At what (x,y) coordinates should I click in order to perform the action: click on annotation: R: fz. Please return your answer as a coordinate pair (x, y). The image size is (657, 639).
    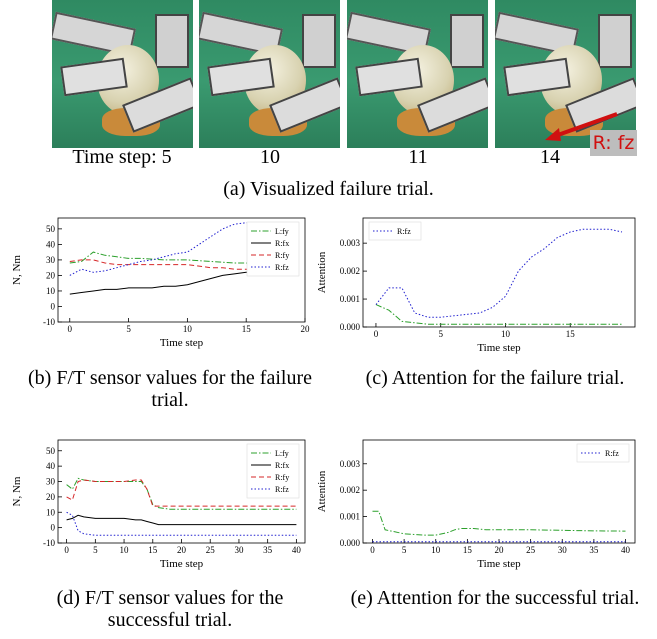
    Looking at the image, I should click on (613, 143).